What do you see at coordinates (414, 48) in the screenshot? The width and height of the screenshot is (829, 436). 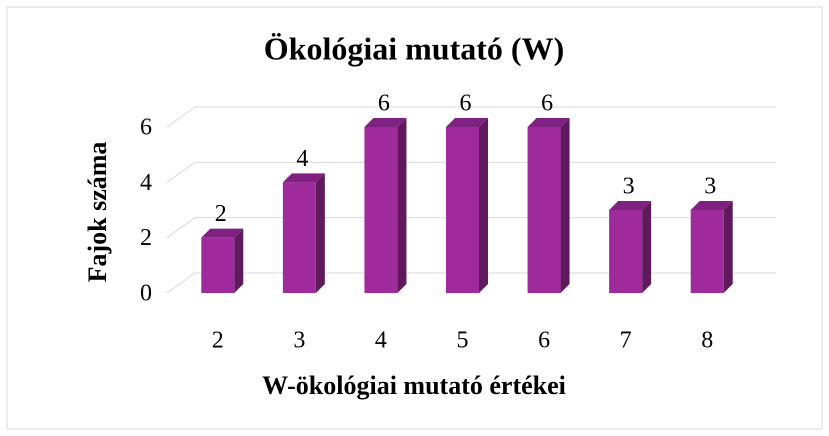 I see `chart-title: Ökológiai mutató (W)` at bounding box center [414, 48].